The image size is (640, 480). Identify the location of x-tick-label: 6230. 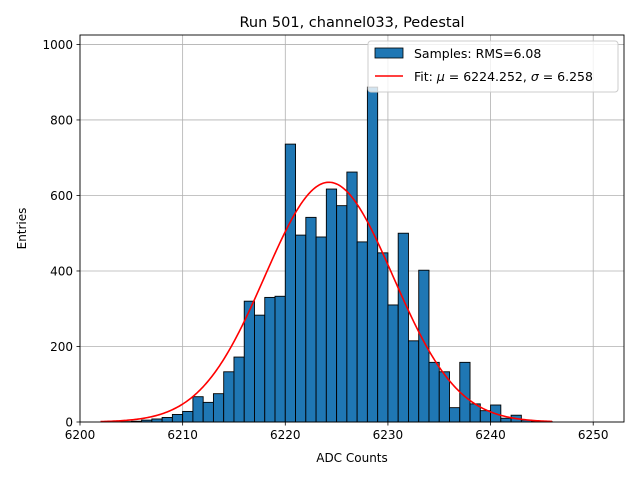
(388, 435).